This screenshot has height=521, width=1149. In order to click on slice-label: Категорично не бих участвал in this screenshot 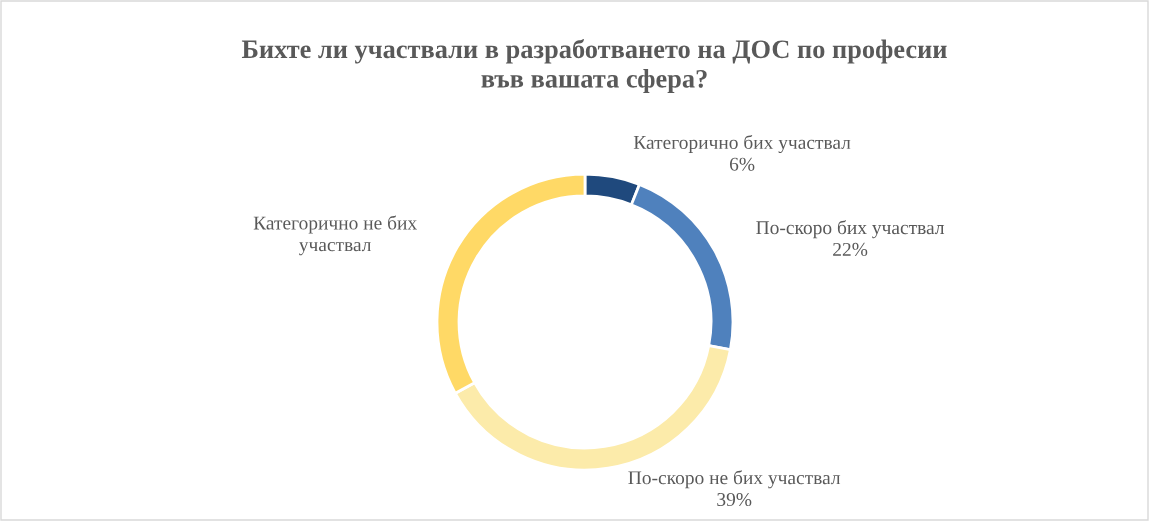, I will do `click(335, 235)`.